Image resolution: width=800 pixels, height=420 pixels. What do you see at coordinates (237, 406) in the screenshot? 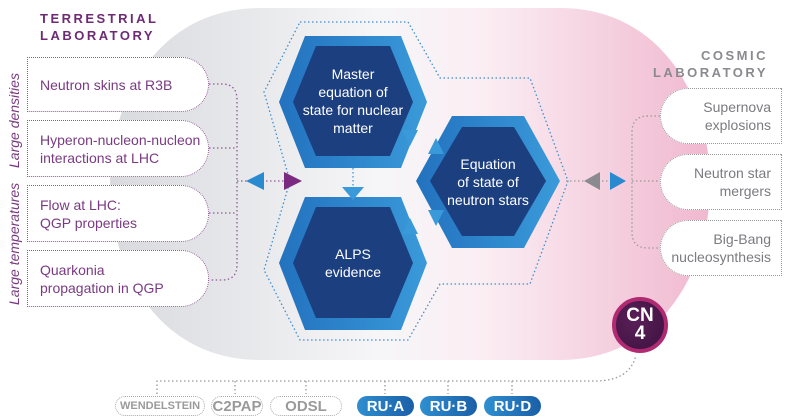
I see `partner-c2pap: C2PAP` at bounding box center [237, 406].